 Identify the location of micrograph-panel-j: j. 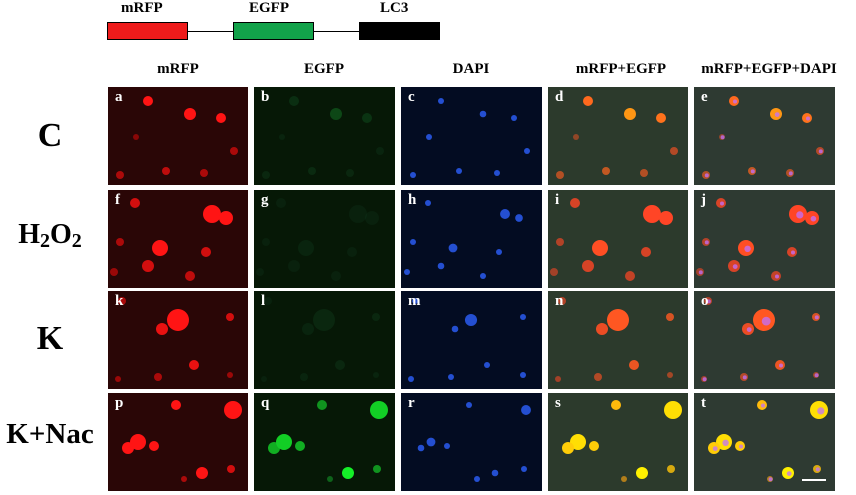
(764, 239).